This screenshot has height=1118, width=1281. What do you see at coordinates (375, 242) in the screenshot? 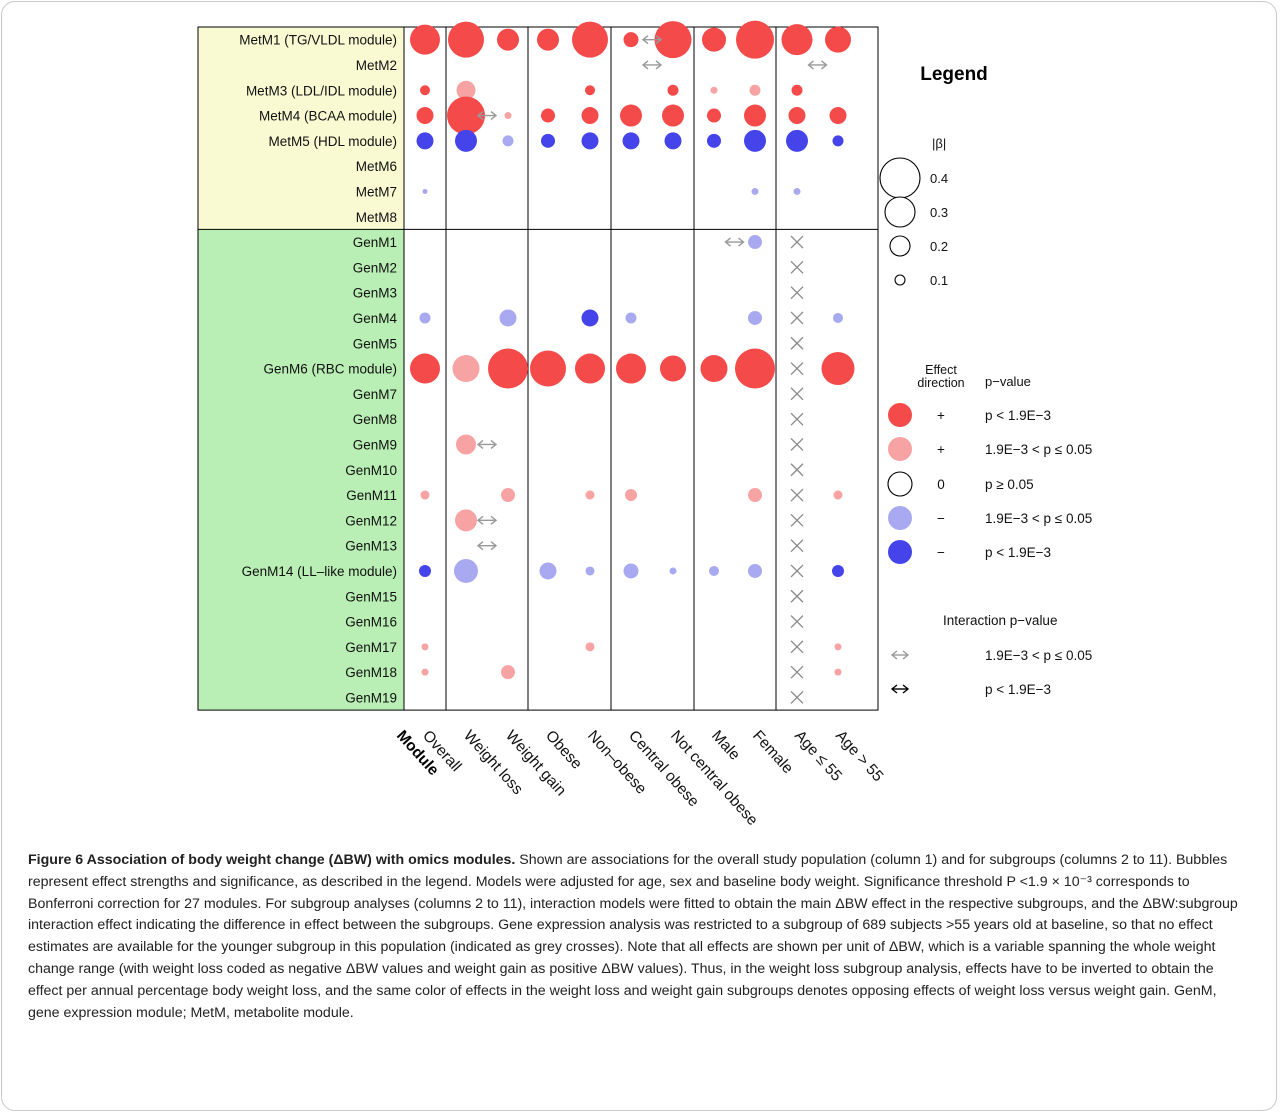
I see `row-label: GenM1` at bounding box center [375, 242].